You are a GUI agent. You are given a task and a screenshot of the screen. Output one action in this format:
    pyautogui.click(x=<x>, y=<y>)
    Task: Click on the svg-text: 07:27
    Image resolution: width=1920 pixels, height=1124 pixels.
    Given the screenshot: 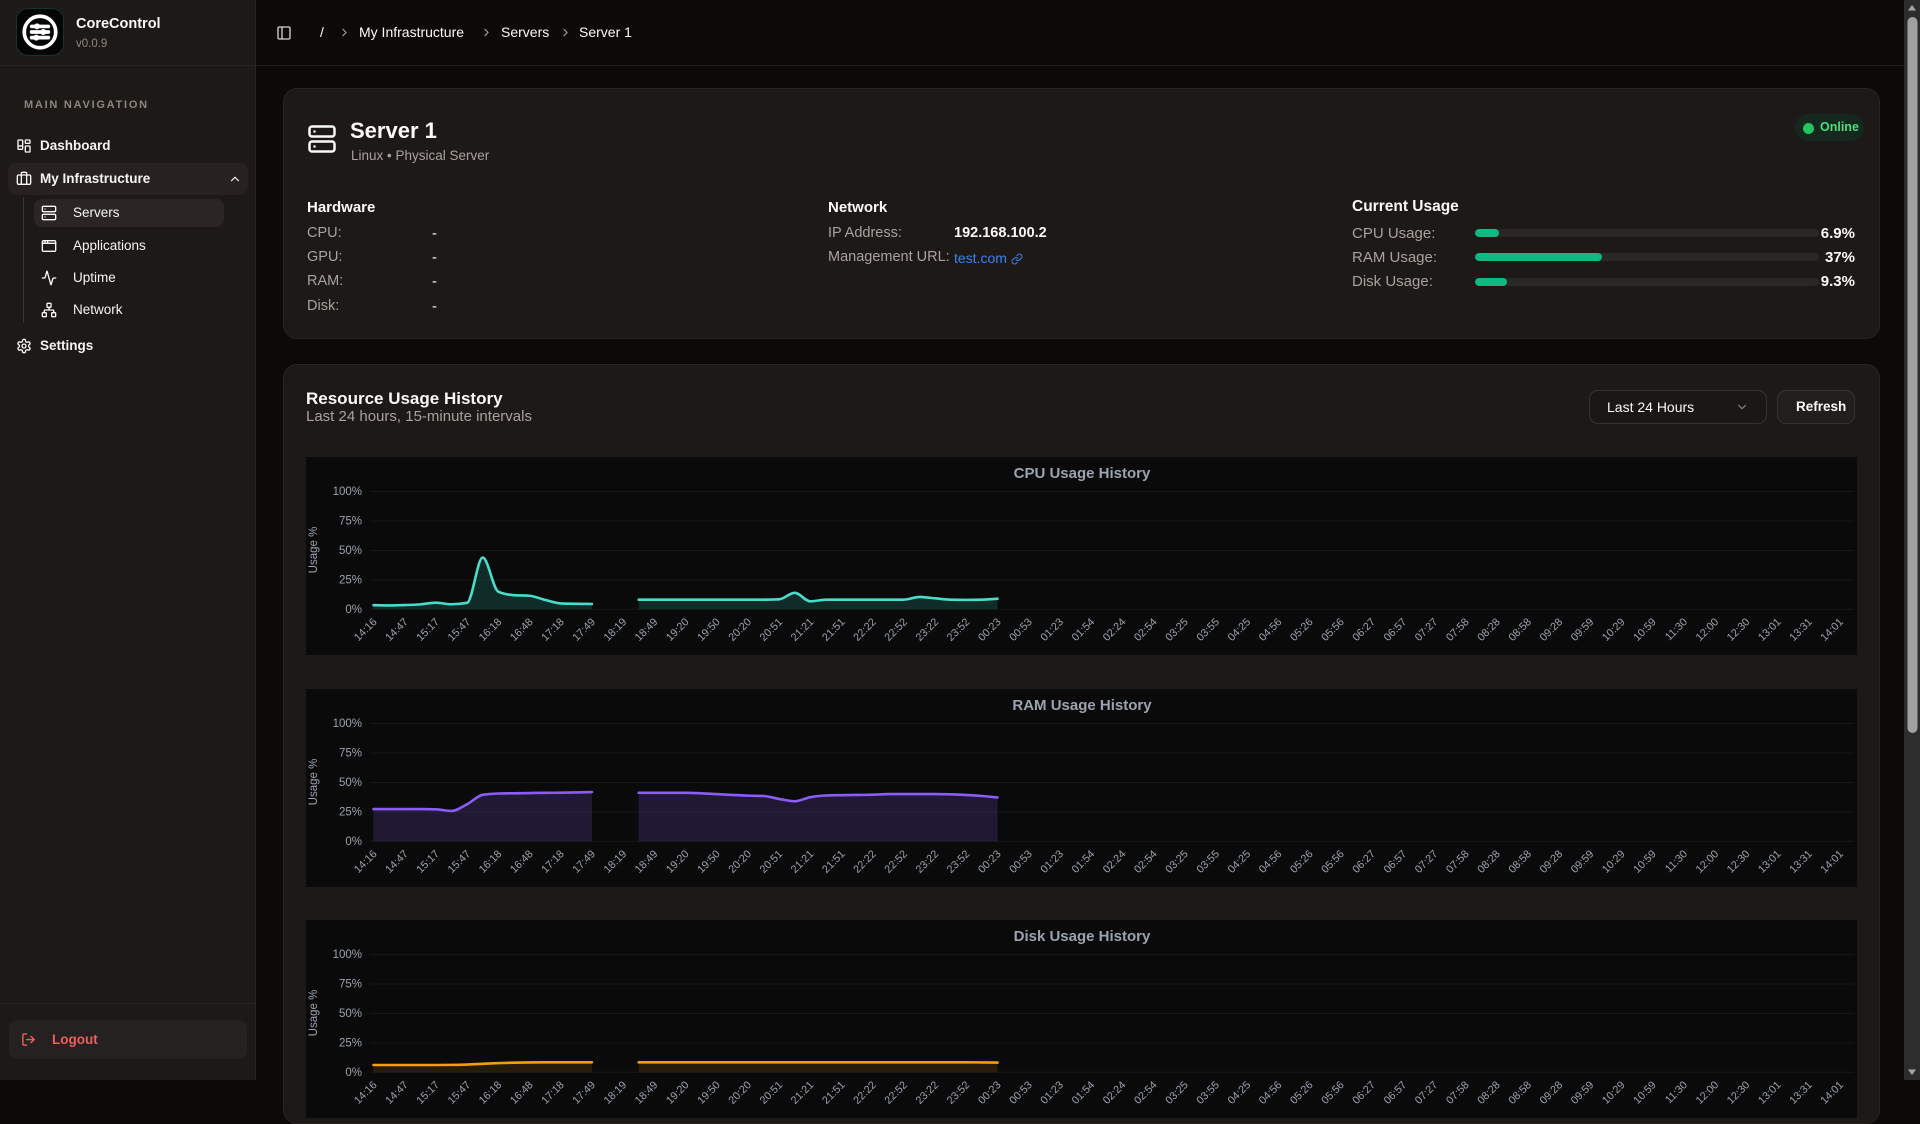 What is the action you would take?
    pyautogui.click(x=1426, y=1093)
    